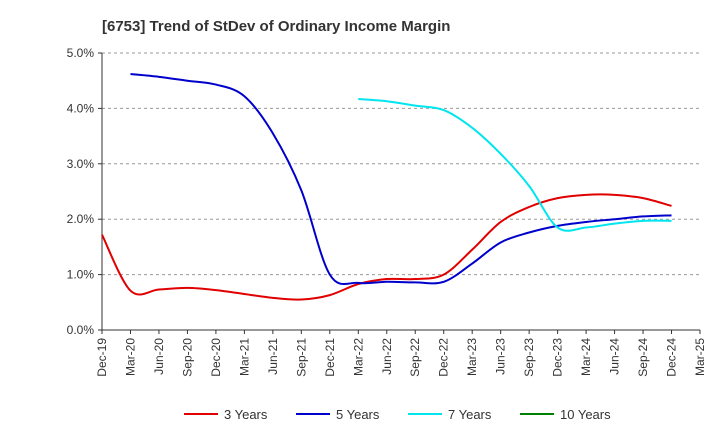 Image resolution: width=720 pixels, height=440 pixels. What do you see at coordinates (643, 357) in the screenshot?
I see `x-tick-label: Sep-24` at bounding box center [643, 357].